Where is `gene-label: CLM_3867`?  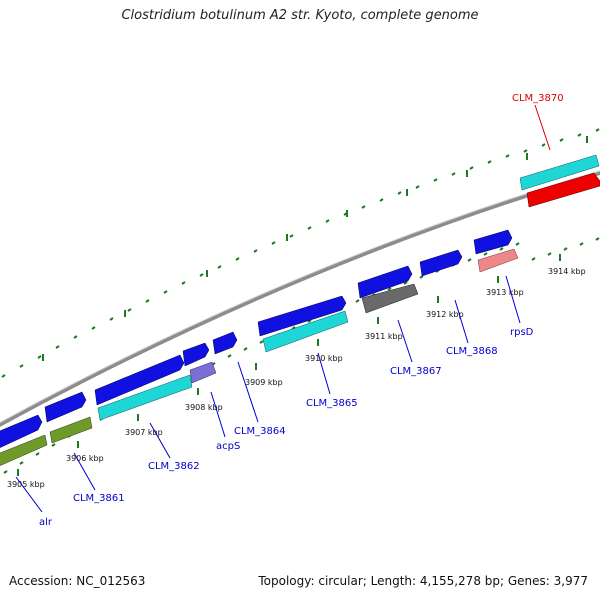 gene-label: CLM_3867 is located at coordinates (416, 371).